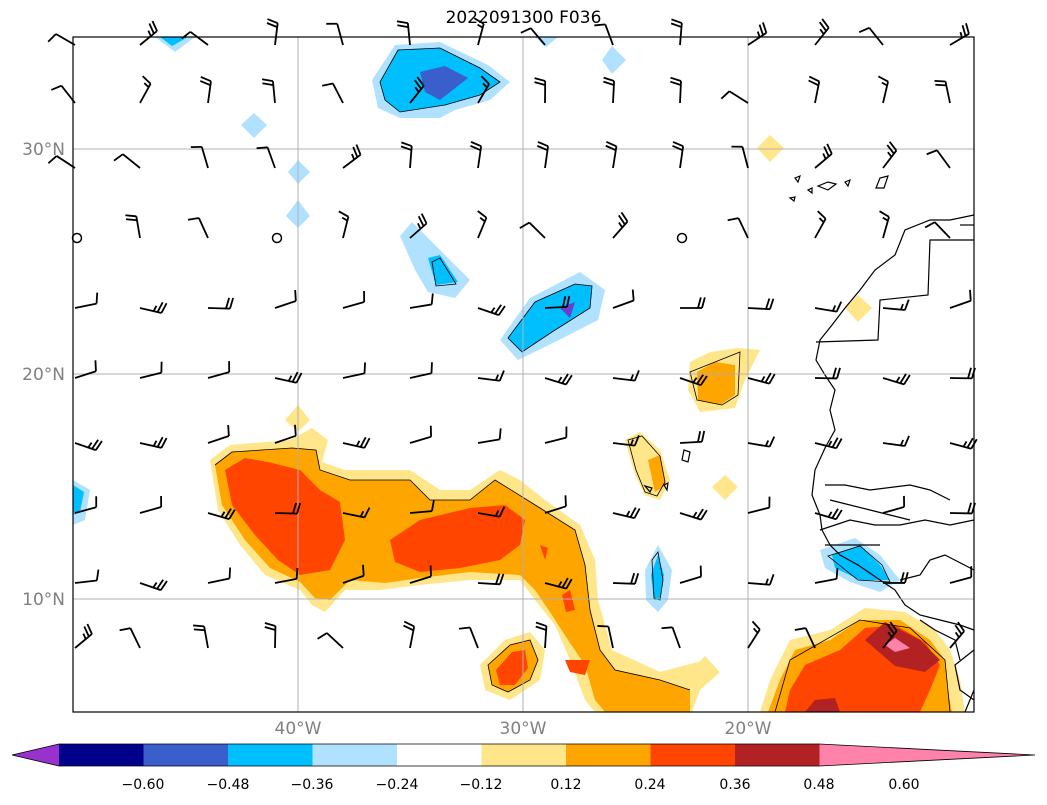  Describe the element at coordinates (143, 785) in the screenshot. I see `colorbar-tick-label: −0.60` at that location.